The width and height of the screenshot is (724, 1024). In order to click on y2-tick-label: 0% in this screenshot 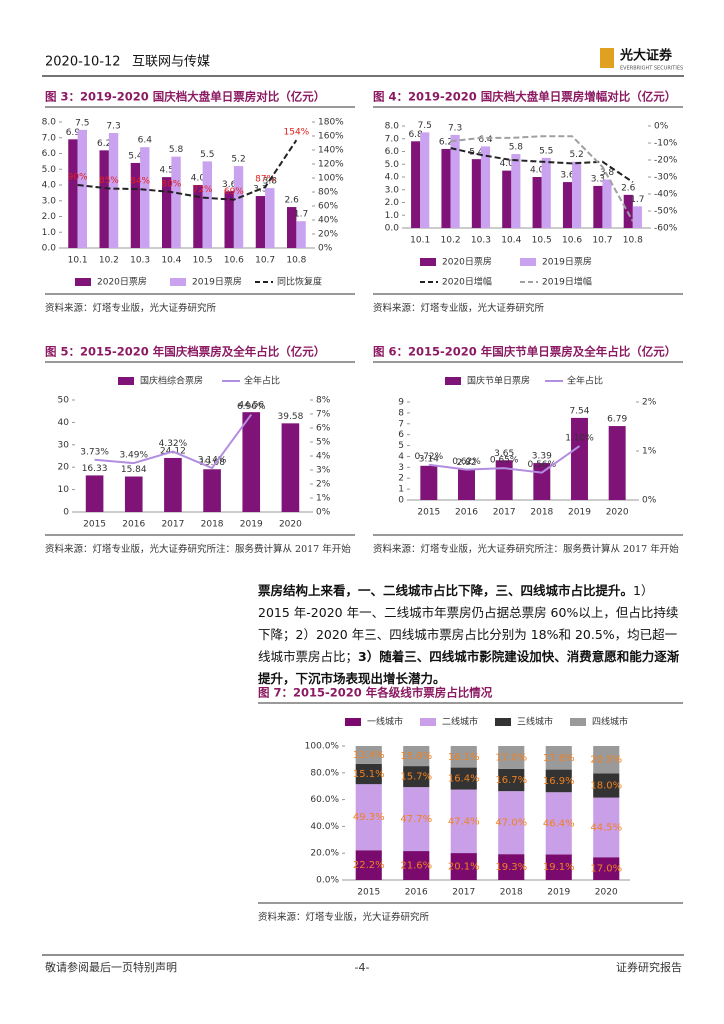, I will do `click(323, 513)`.